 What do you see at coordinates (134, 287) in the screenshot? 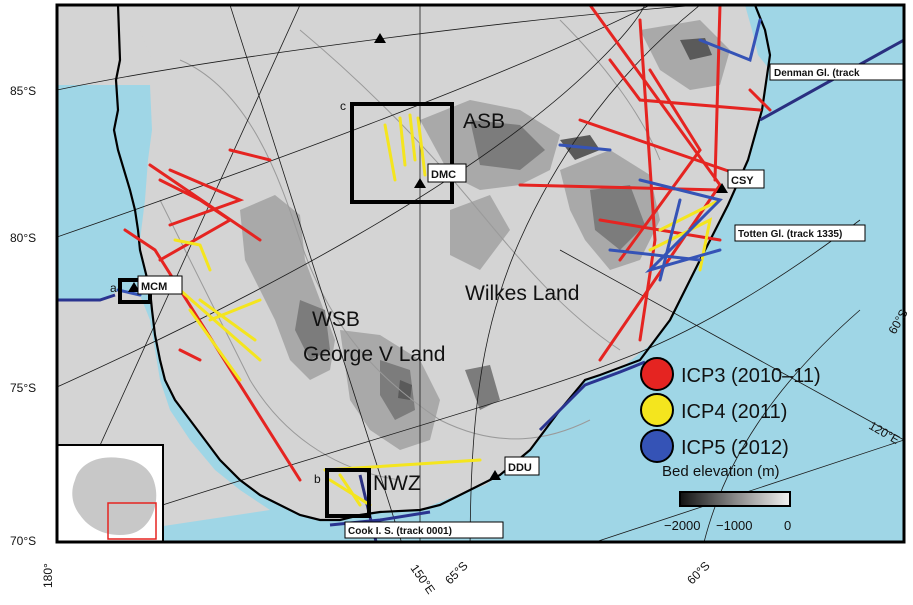
I see `station-marker-mcm` at bounding box center [134, 287].